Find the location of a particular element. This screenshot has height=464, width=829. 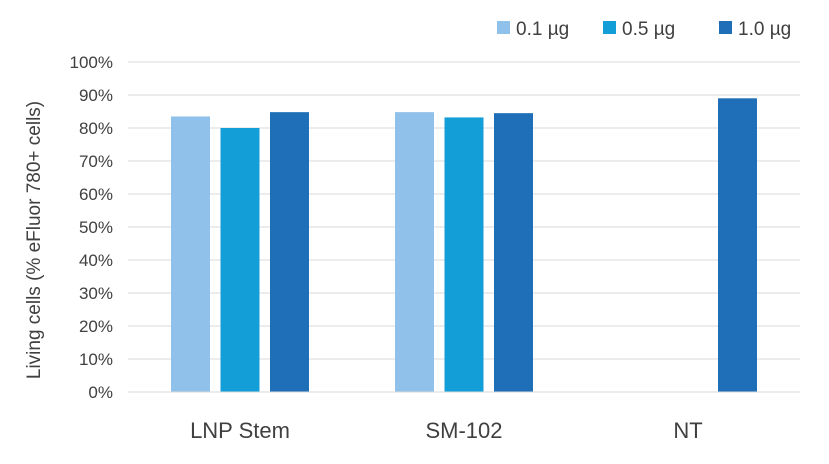

x-axis-categories: LNP Stem SM-102 NT is located at coordinates (446, 430).